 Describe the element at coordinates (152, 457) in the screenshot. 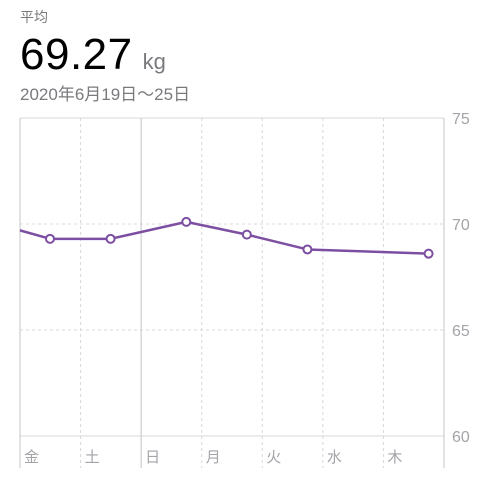

I see `x-tick-label: 日` at that location.